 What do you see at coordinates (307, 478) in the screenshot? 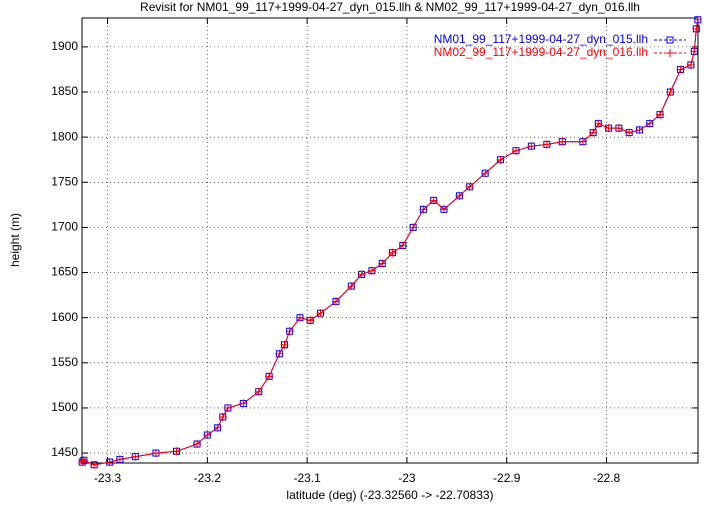
I see `x-tick-label: -23.1` at bounding box center [307, 478].